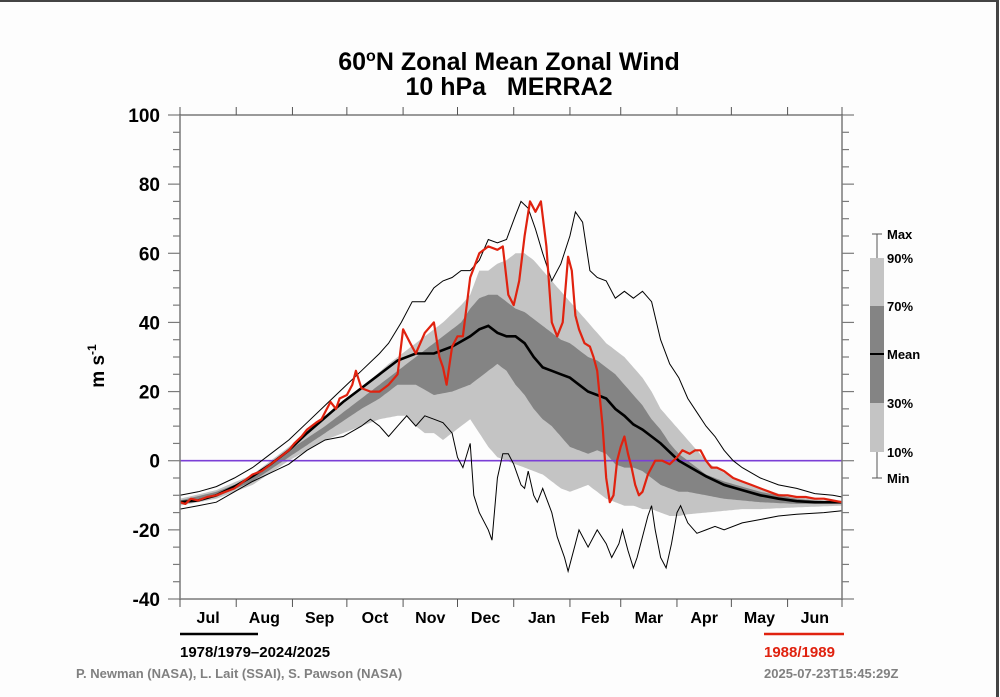 The height and width of the screenshot is (697, 1000). What do you see at coordinates (146, 531) in the screenshot?
I see `y-tick-label: -20` at bounding box center [146, 531].